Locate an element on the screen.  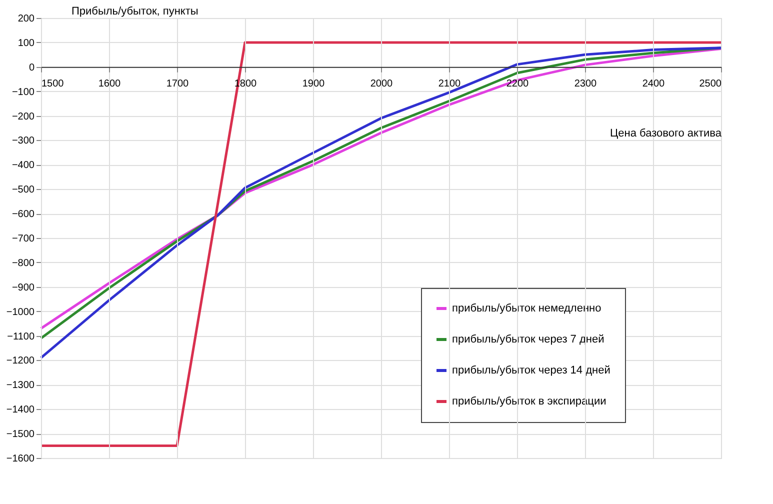
y-tick-label: −300 is located at coordinates (23, 141).